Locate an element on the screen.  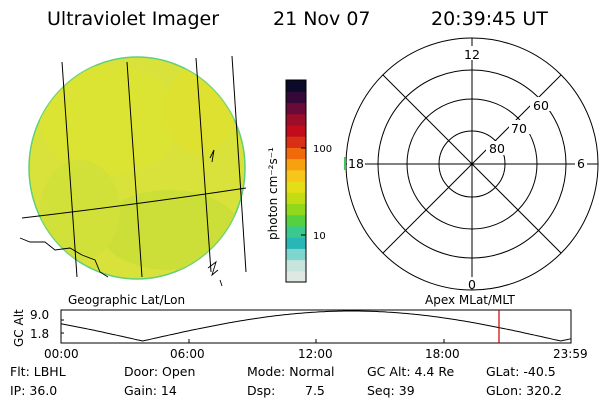
mlt-18-bg is located at coordinates (356, 163).